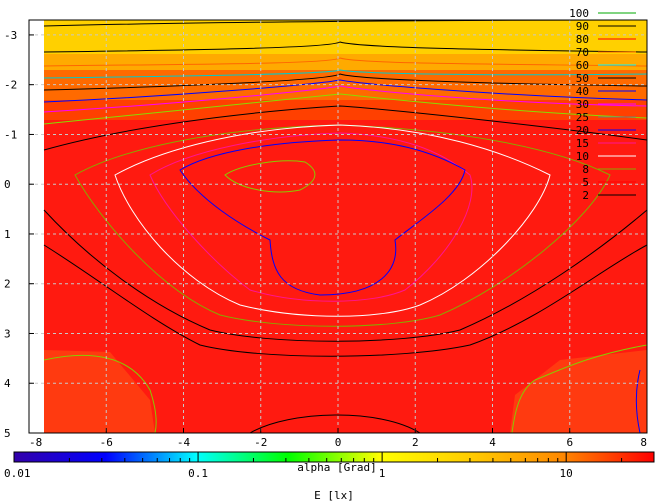  Describe the element at coordinates (338, 442) in the screenshot. I see `x-tick-label: 0` at that location.